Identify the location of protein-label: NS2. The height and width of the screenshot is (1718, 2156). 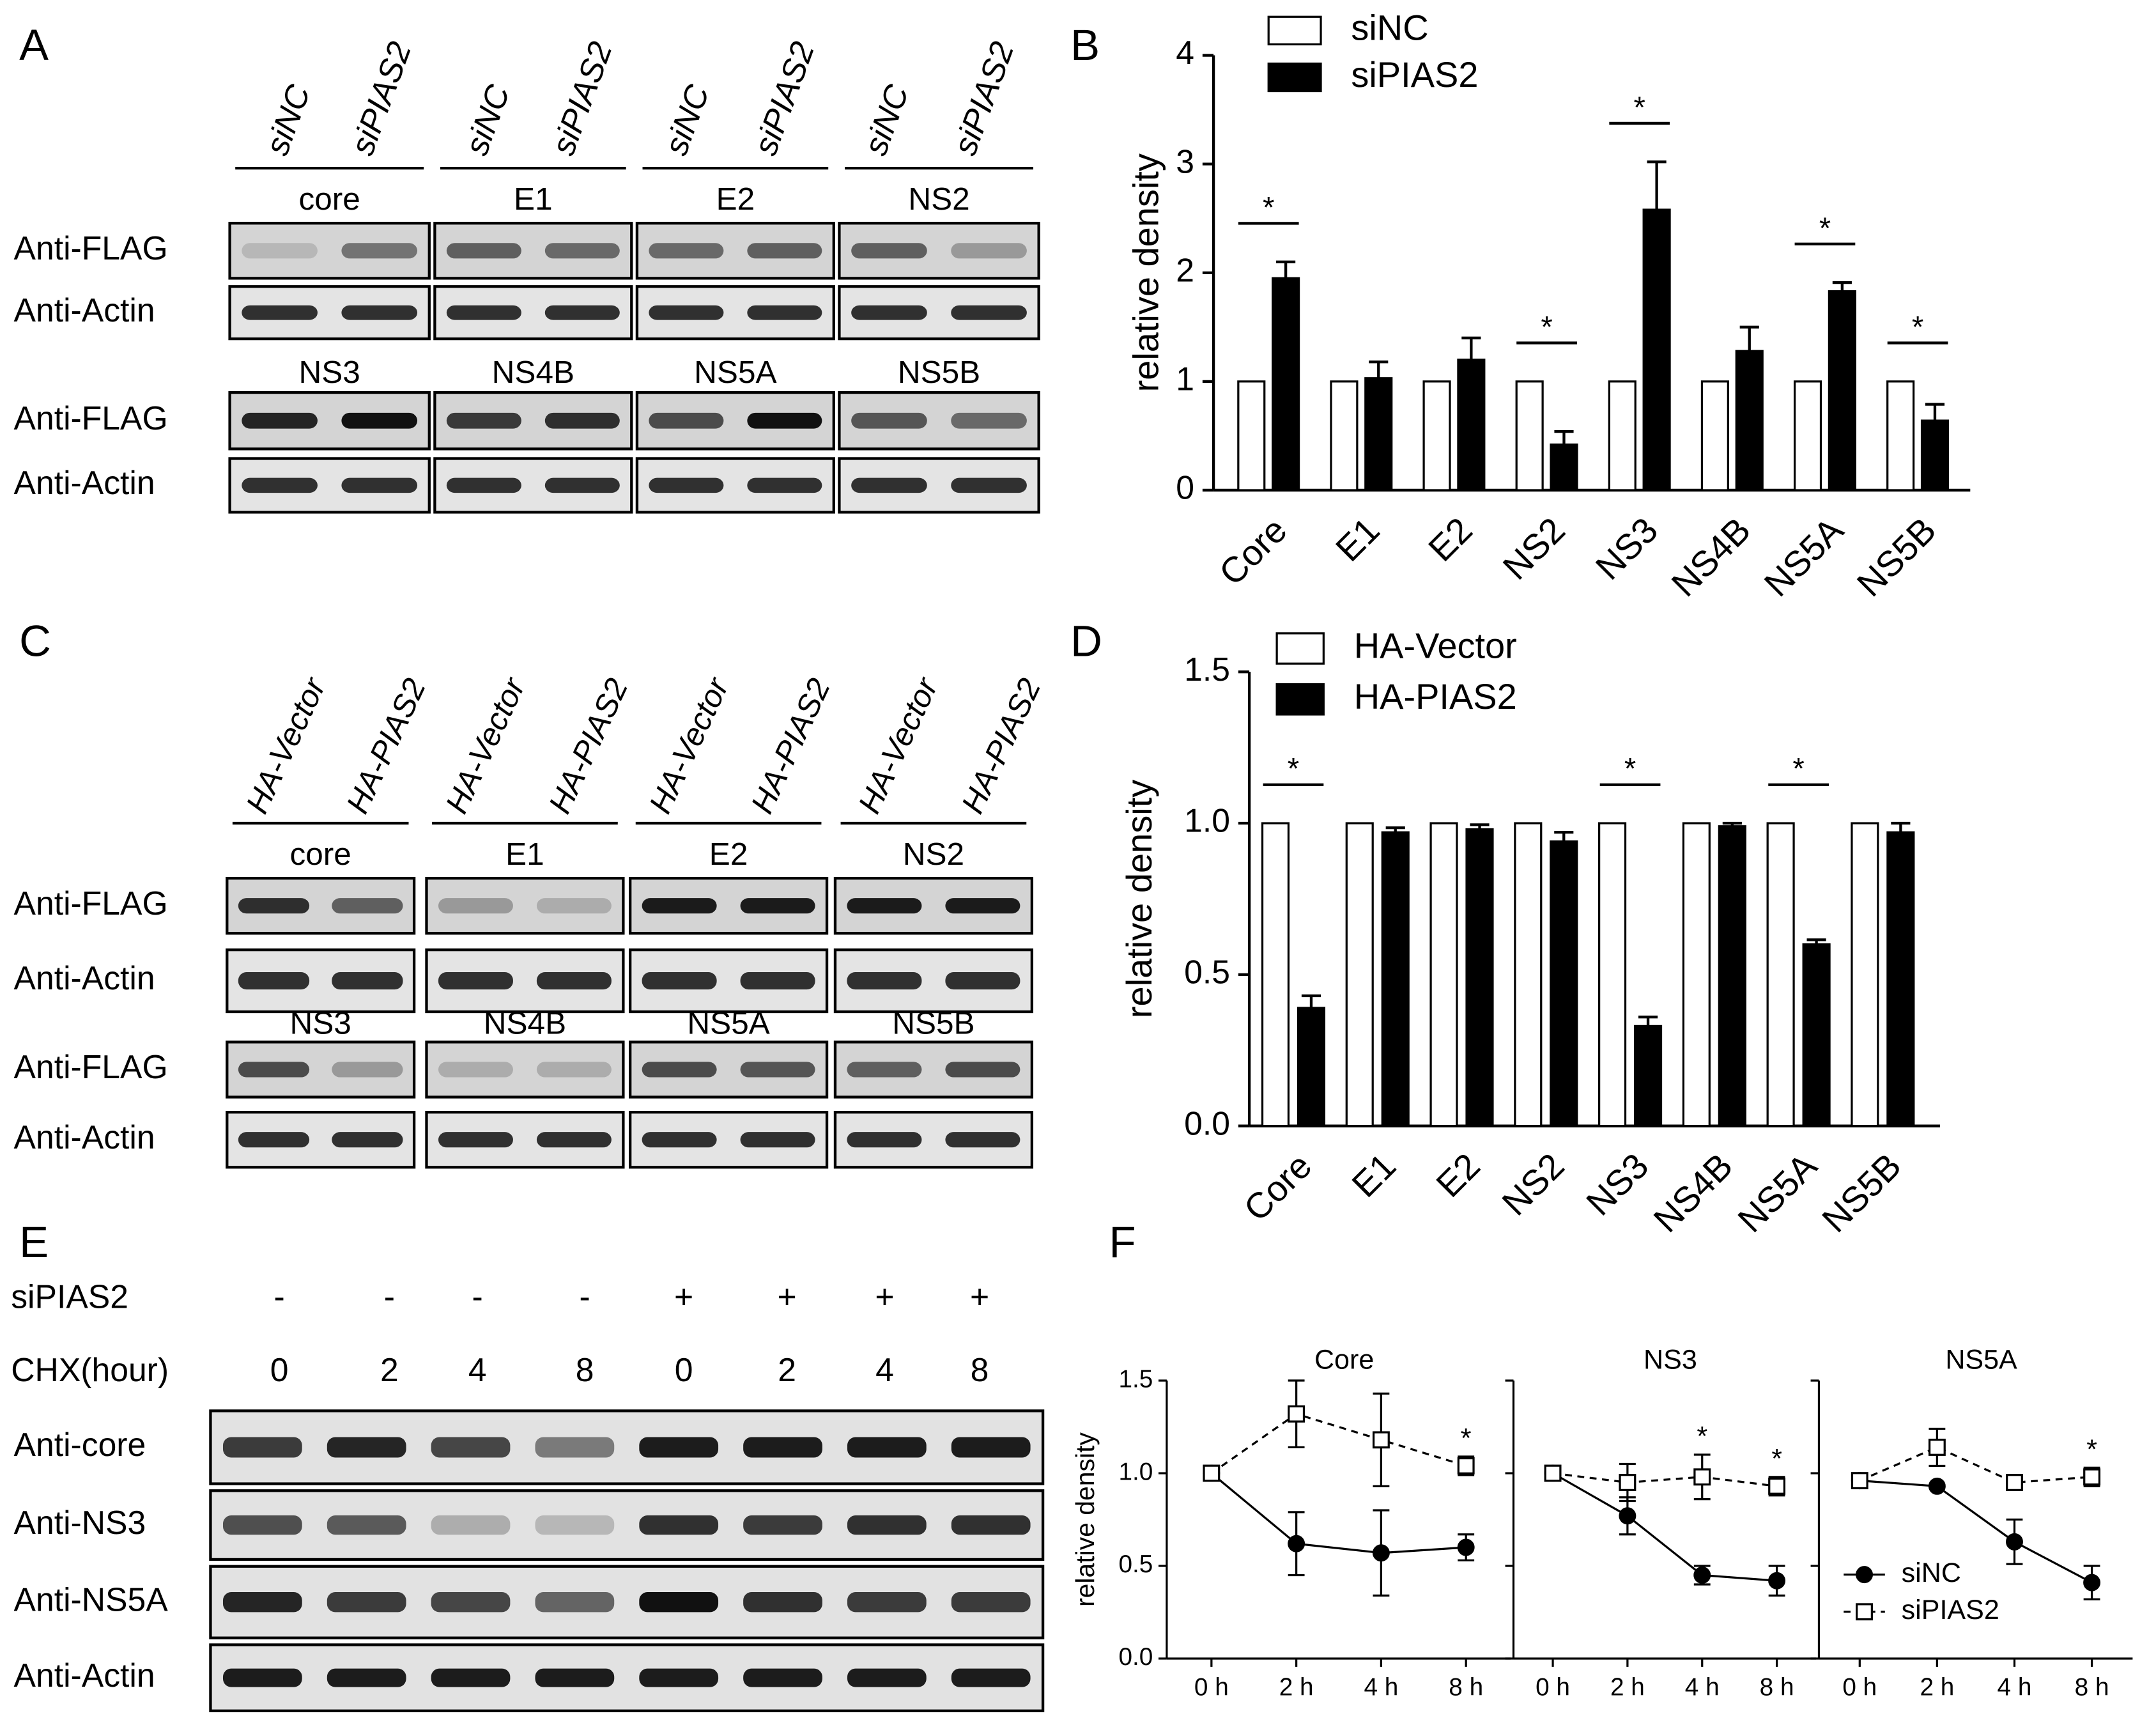
(933, 854).